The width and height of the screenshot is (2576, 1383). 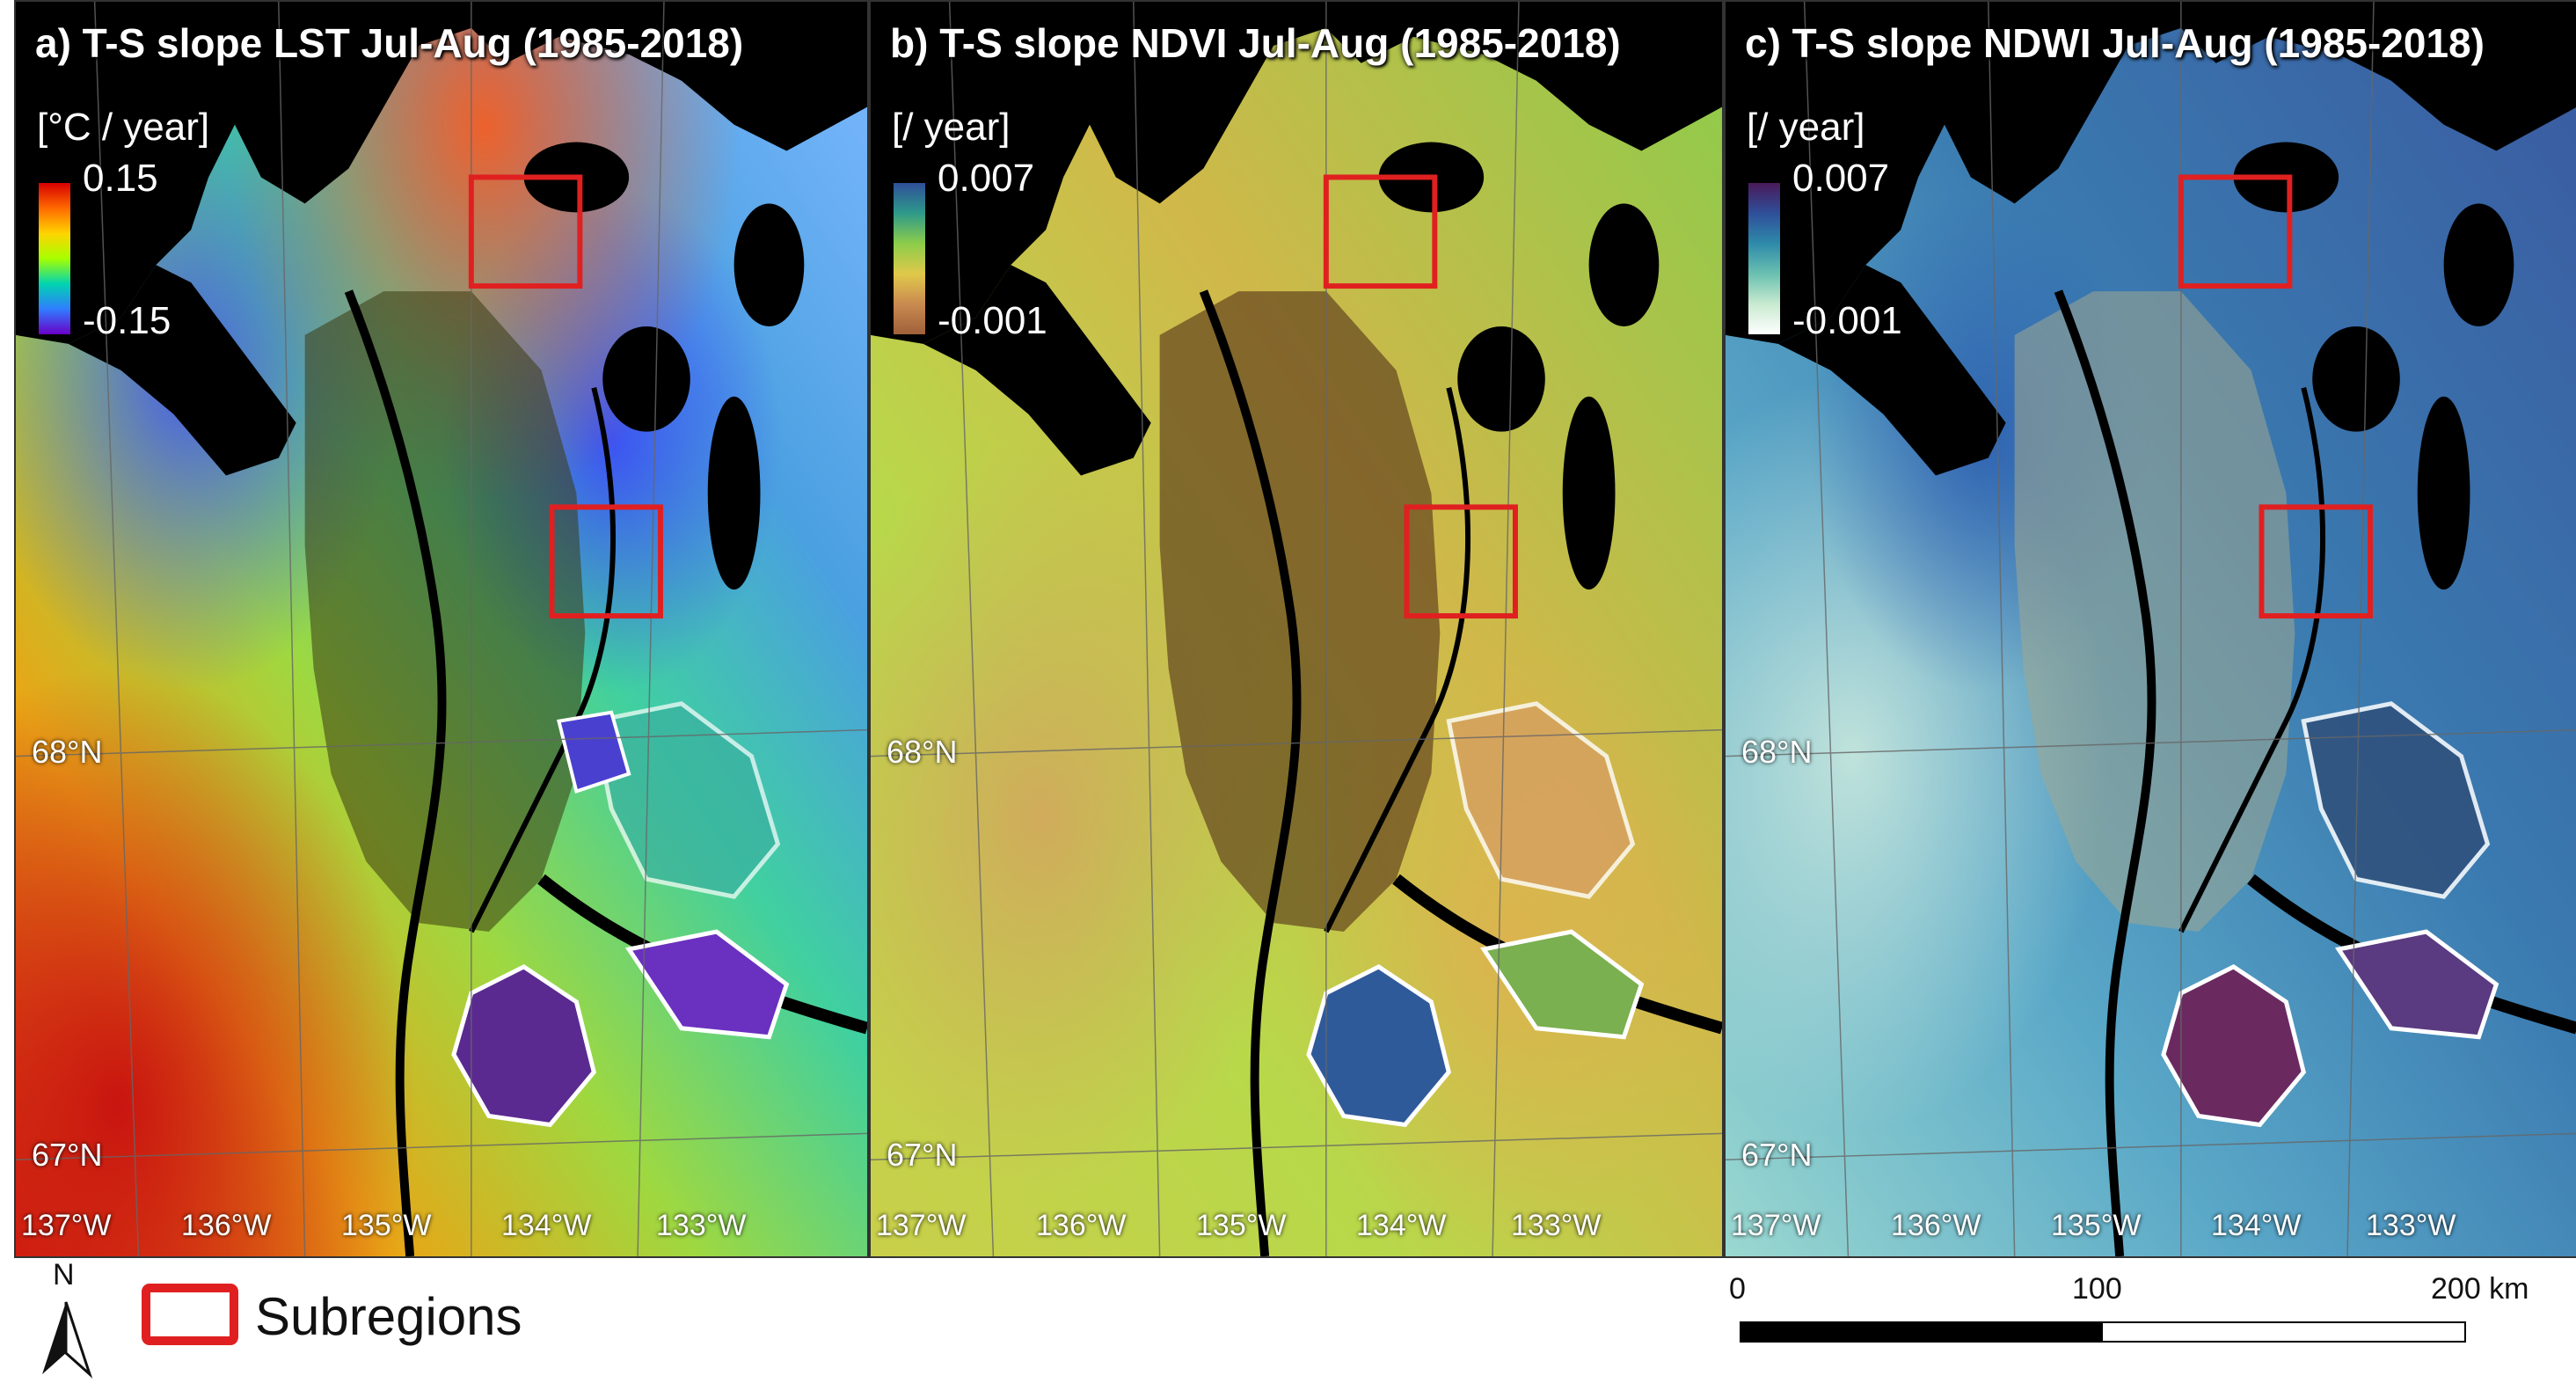 I want to click on scale-label-200: 200 km, so click(x=2480, y=1289).